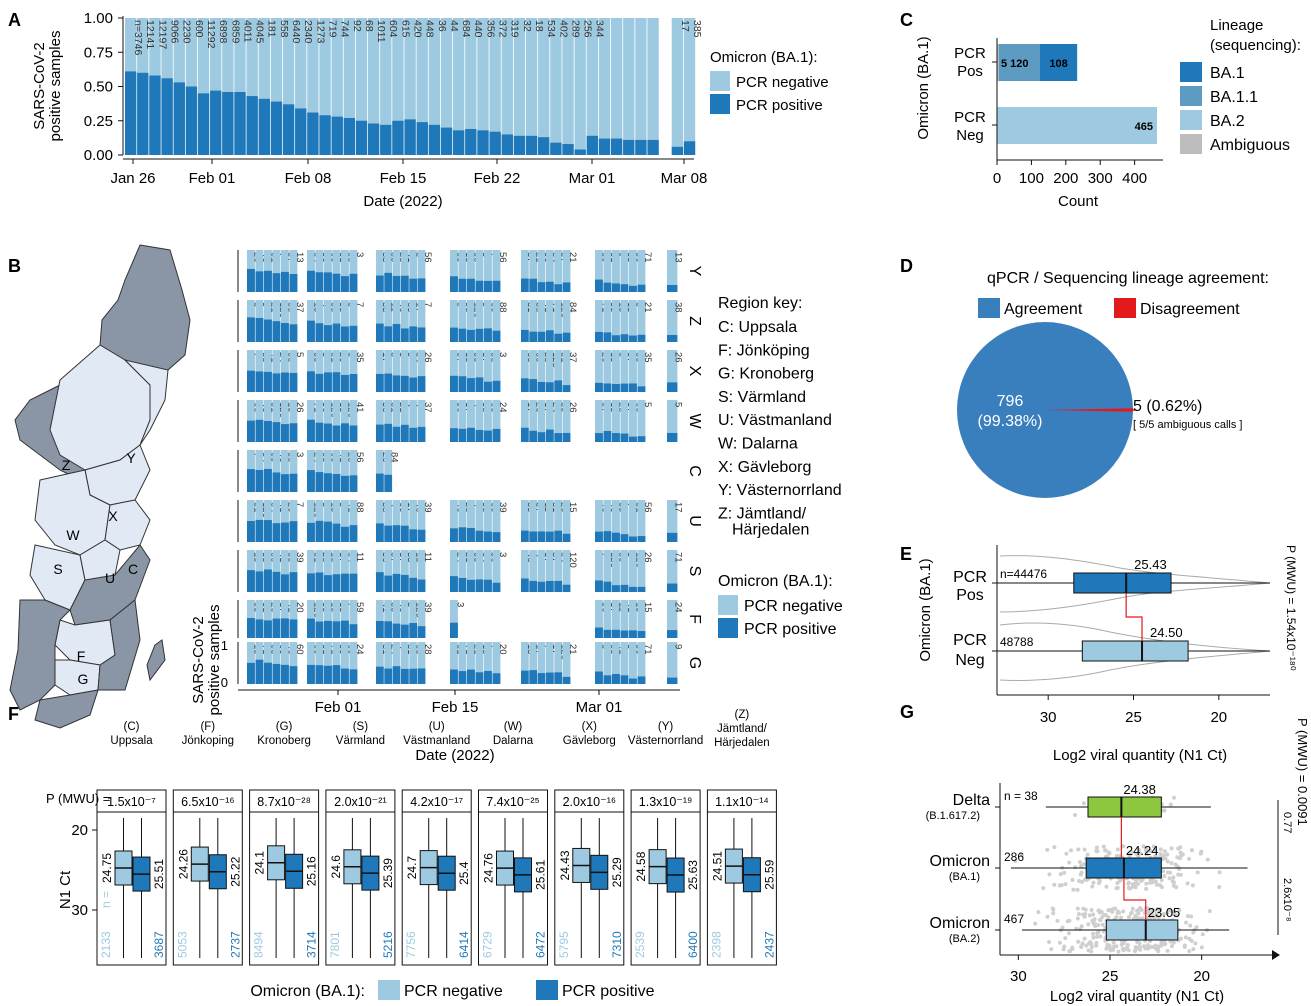 The width and height of the screenshot is (1311, 1006). I want to click on panel-f-region-name: Uppsala, so click(131, 741).